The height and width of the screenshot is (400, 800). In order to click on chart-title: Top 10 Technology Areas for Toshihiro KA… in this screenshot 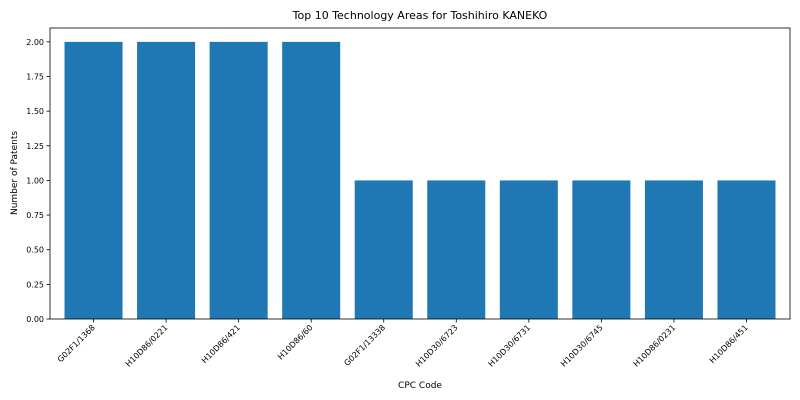, I will do `click(420, 15)`.